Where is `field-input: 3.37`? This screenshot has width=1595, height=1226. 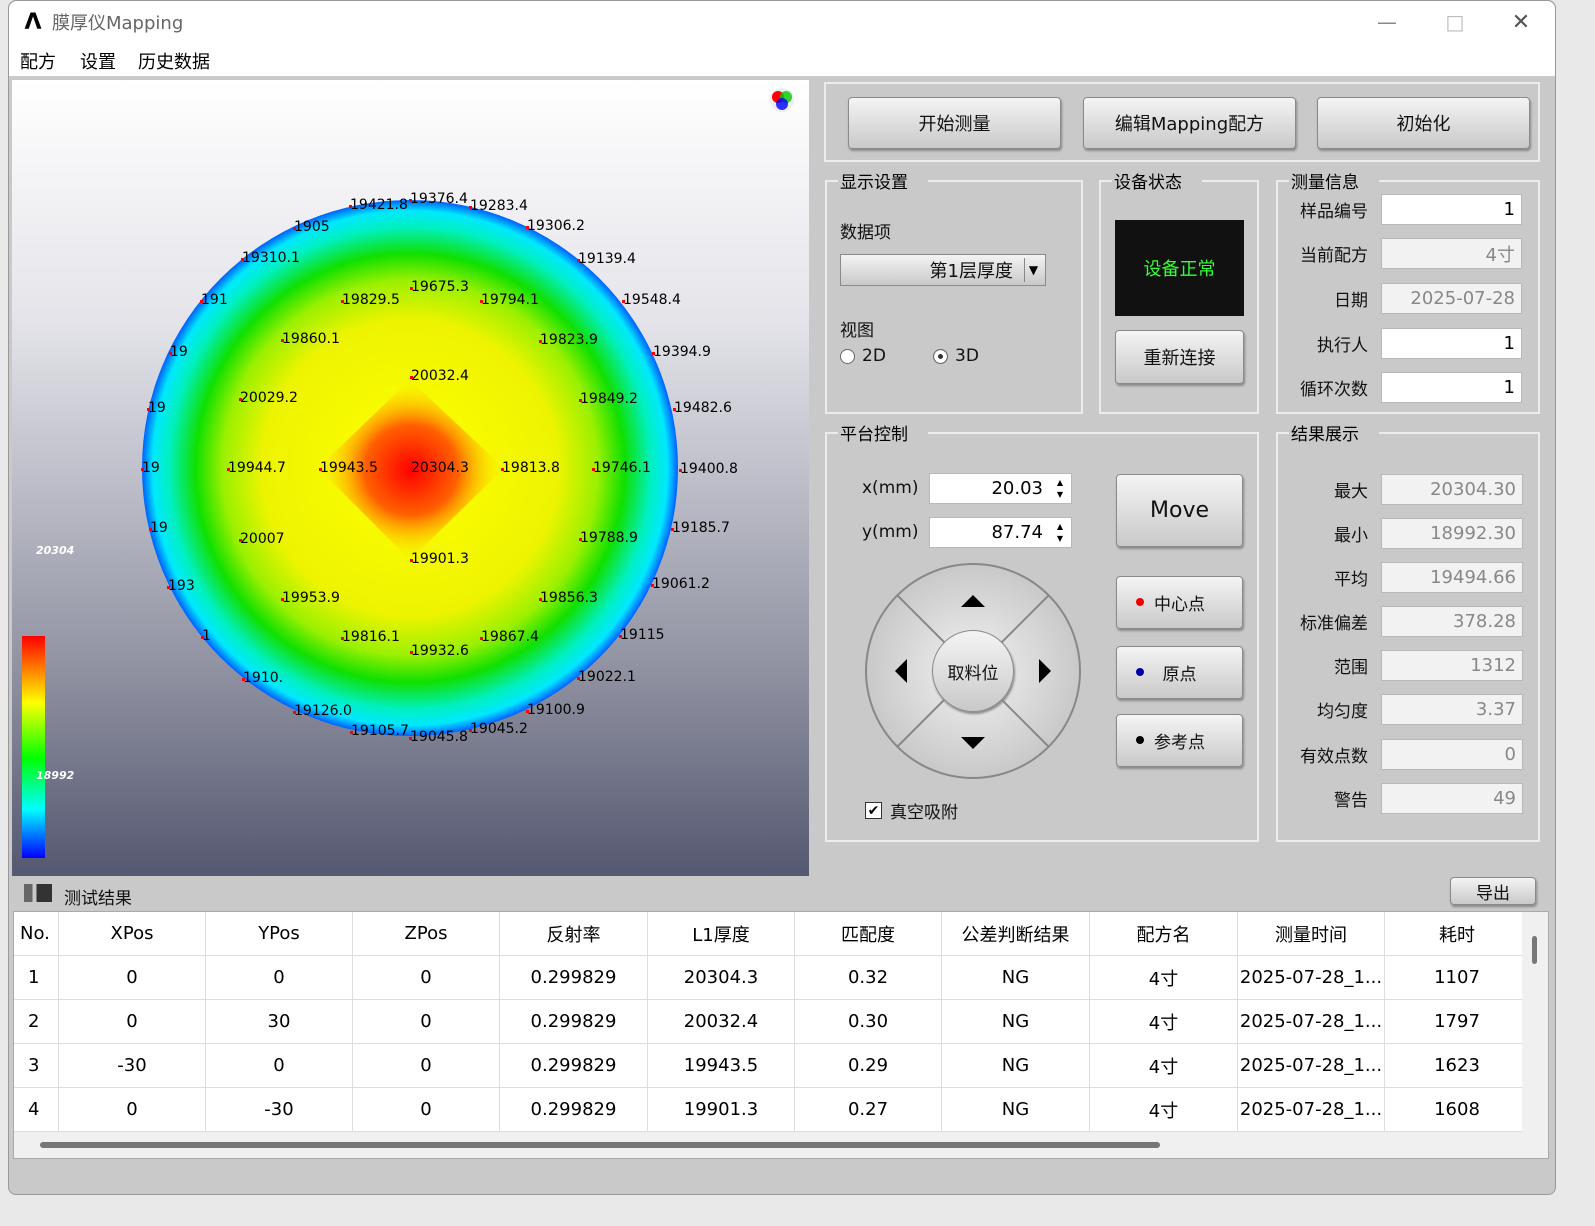
field-input: 3.37 is located at coordinates (1452, 709).